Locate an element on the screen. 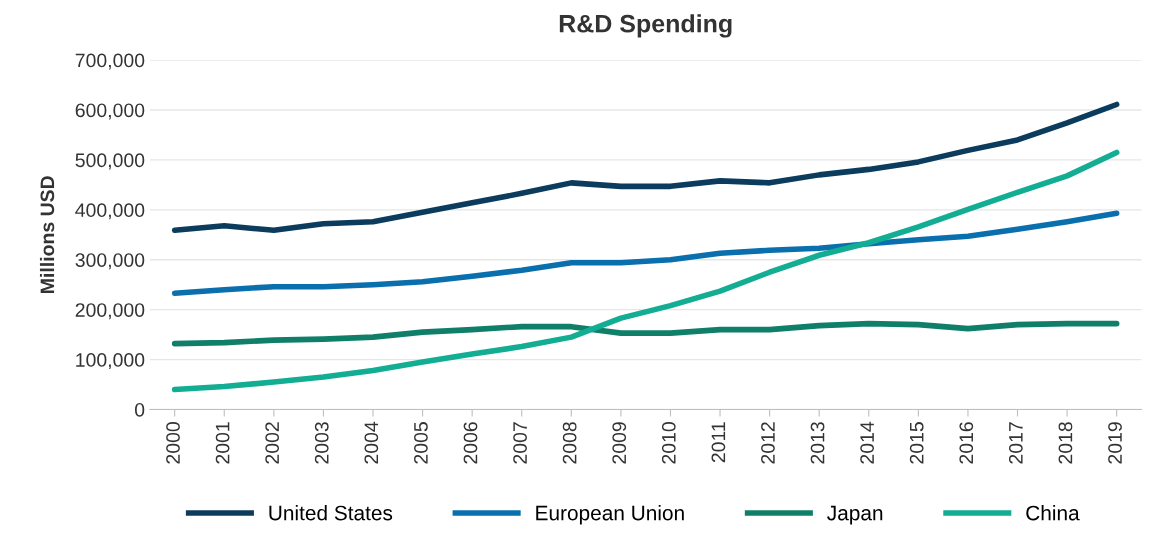 This screenshot has width=1153, height=546. legend-label: Japan is located at coordinates (855, 515).